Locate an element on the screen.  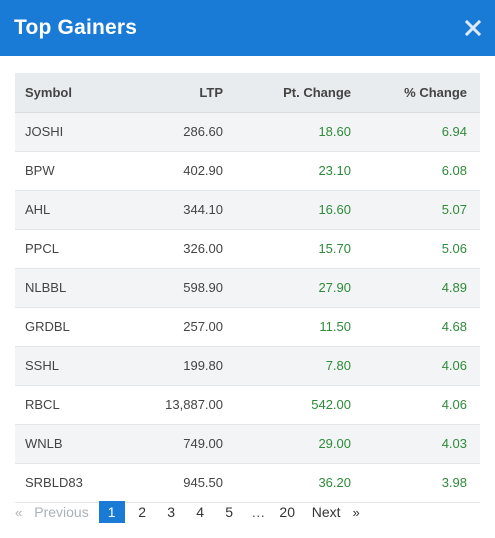
table-header-row: Symbol LTP Pt. Change % Change is located at coordinates (247, 93).